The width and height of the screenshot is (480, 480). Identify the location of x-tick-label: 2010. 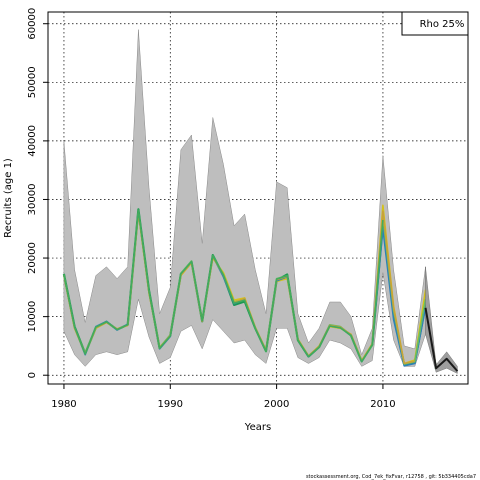
(382, 404).